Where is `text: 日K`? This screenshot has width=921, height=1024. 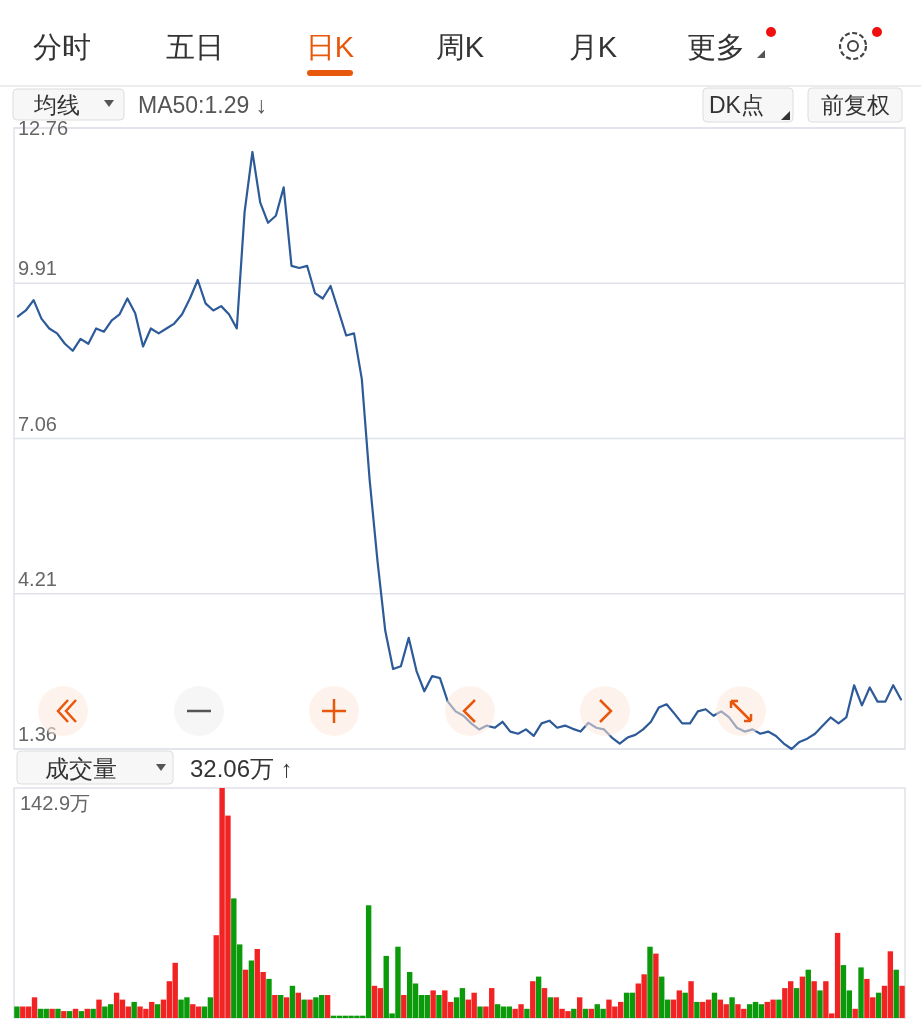
text: 日K is located at coordinates (330, 47).